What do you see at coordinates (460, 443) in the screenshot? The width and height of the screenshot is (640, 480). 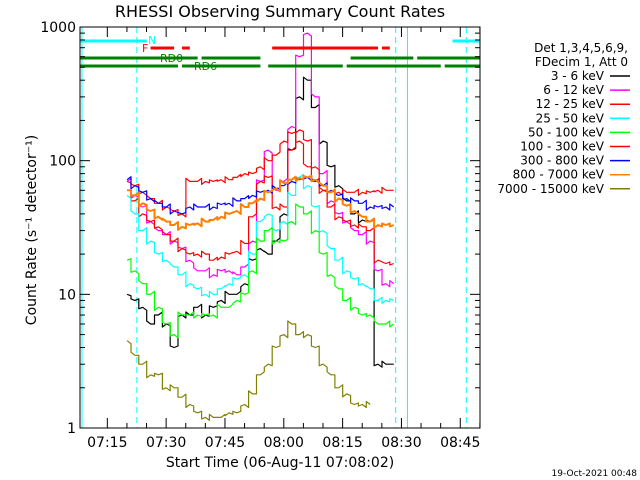 I see `x-tick-label-6: 08:45` at bounding box center [460, 443].